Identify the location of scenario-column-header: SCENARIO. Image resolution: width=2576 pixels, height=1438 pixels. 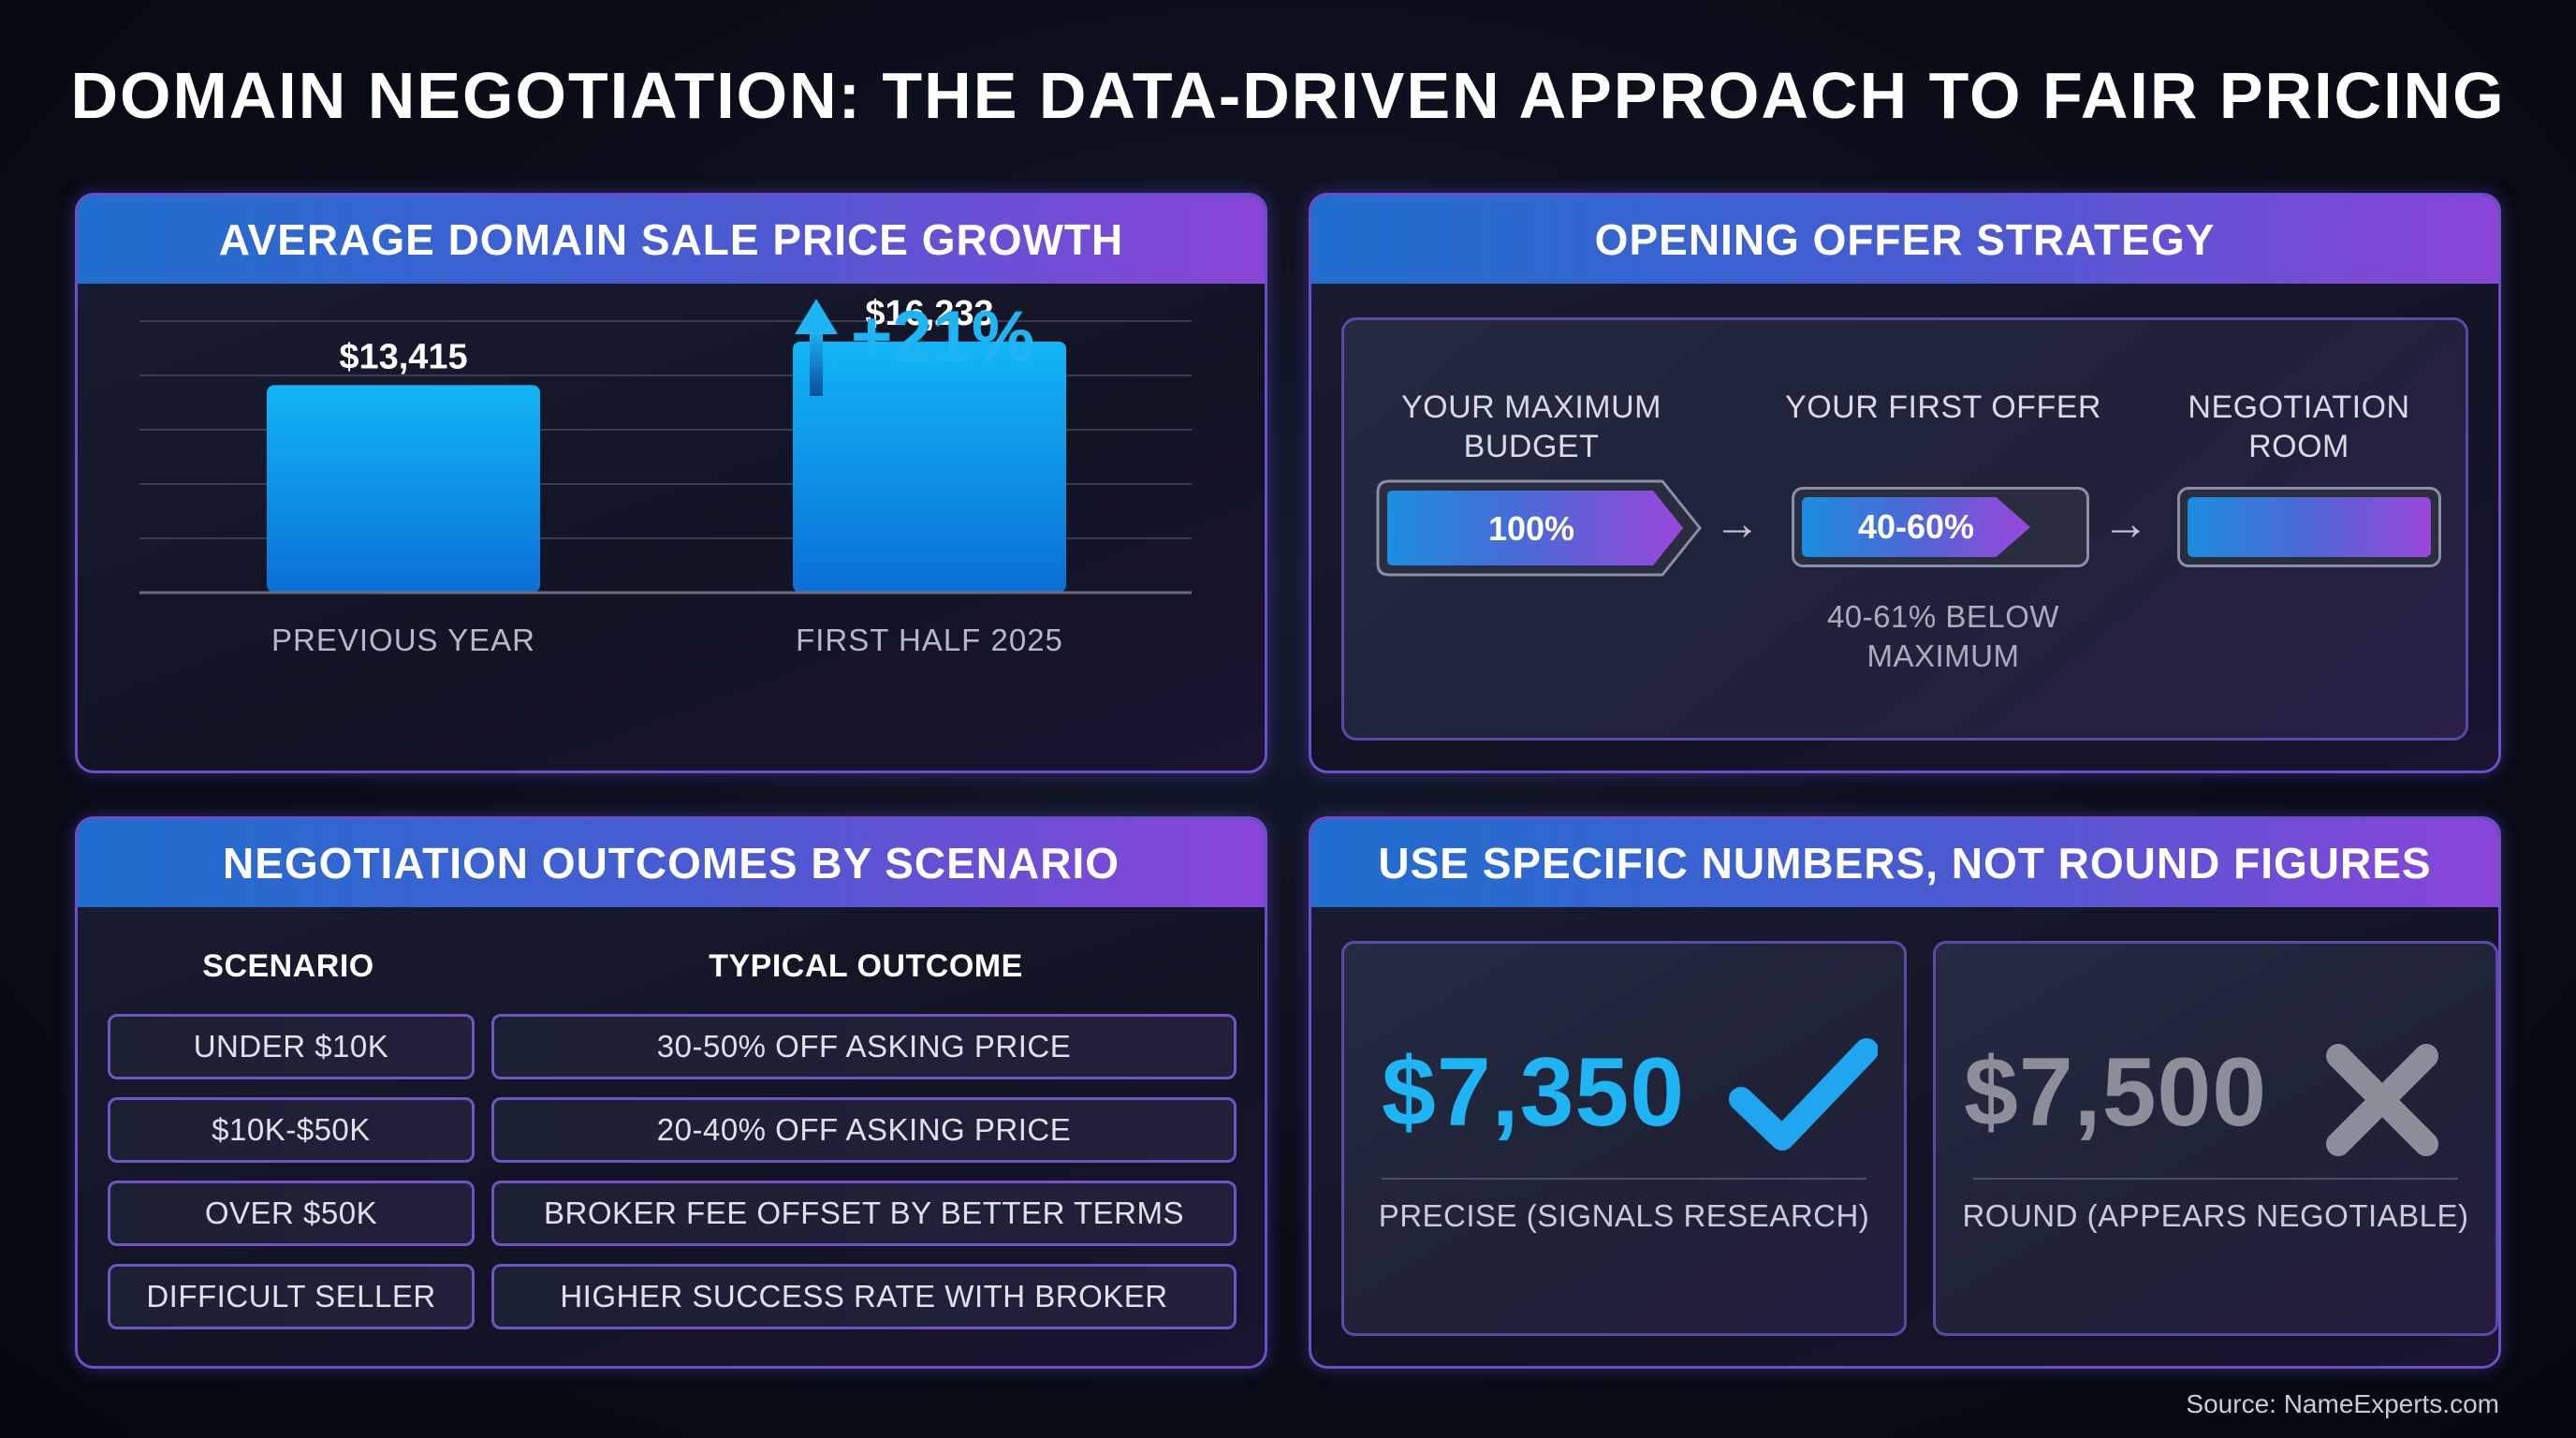
(288, 966).